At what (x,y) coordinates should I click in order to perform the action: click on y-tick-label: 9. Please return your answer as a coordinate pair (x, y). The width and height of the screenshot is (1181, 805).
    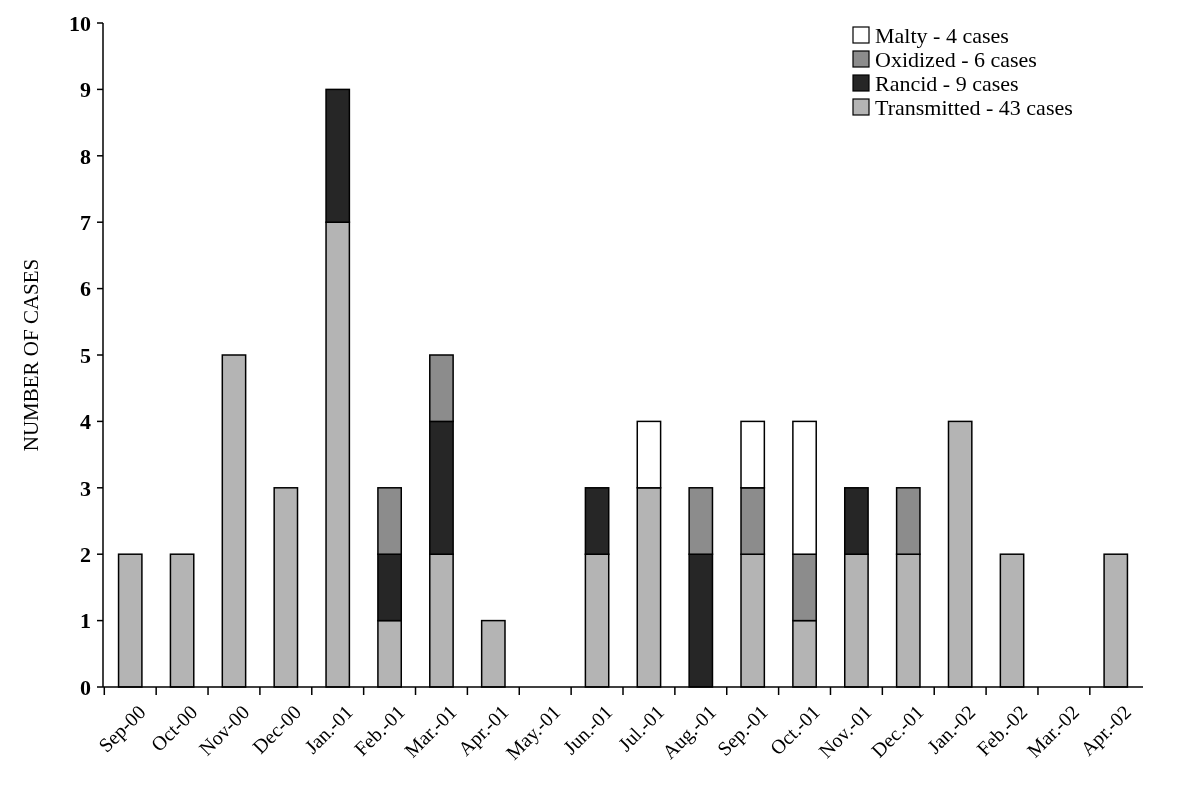
    Looking at the image, I should click on (85, 90).